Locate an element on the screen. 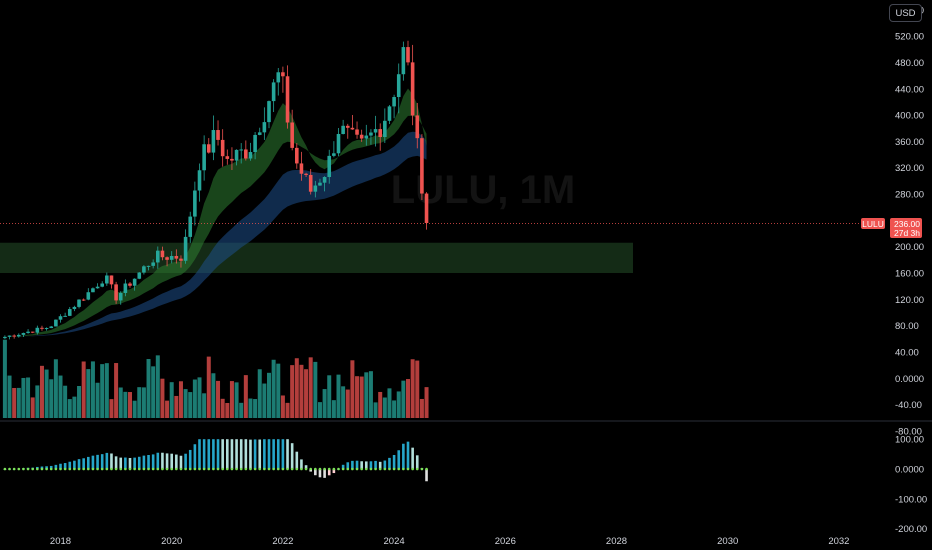 Image resolution: width=932 pixels, height=550 pixels. chart-watermark: LULU, 1M is located at coordinates (483, 190).